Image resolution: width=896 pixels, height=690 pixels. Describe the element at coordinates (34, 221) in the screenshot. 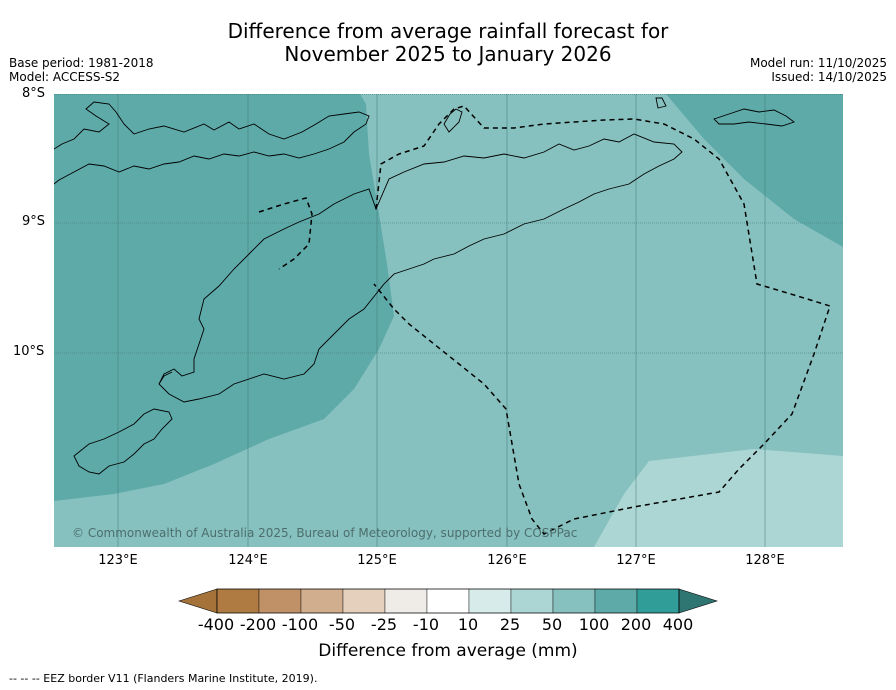

I see `lat-label-9s: 9°S` at that location.